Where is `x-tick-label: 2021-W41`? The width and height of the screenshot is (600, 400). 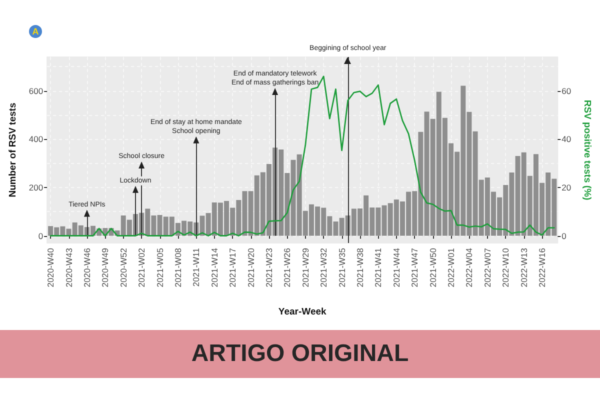 x-tick-label: 2021-W41 is located at coordinates (378, 268).